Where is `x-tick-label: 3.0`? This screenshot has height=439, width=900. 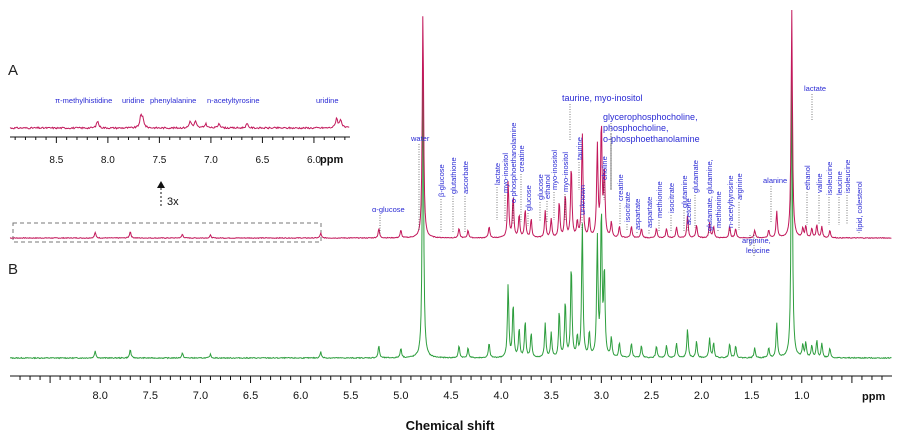 x-tick-label: 3.0 is located at coordinates (601, 396).